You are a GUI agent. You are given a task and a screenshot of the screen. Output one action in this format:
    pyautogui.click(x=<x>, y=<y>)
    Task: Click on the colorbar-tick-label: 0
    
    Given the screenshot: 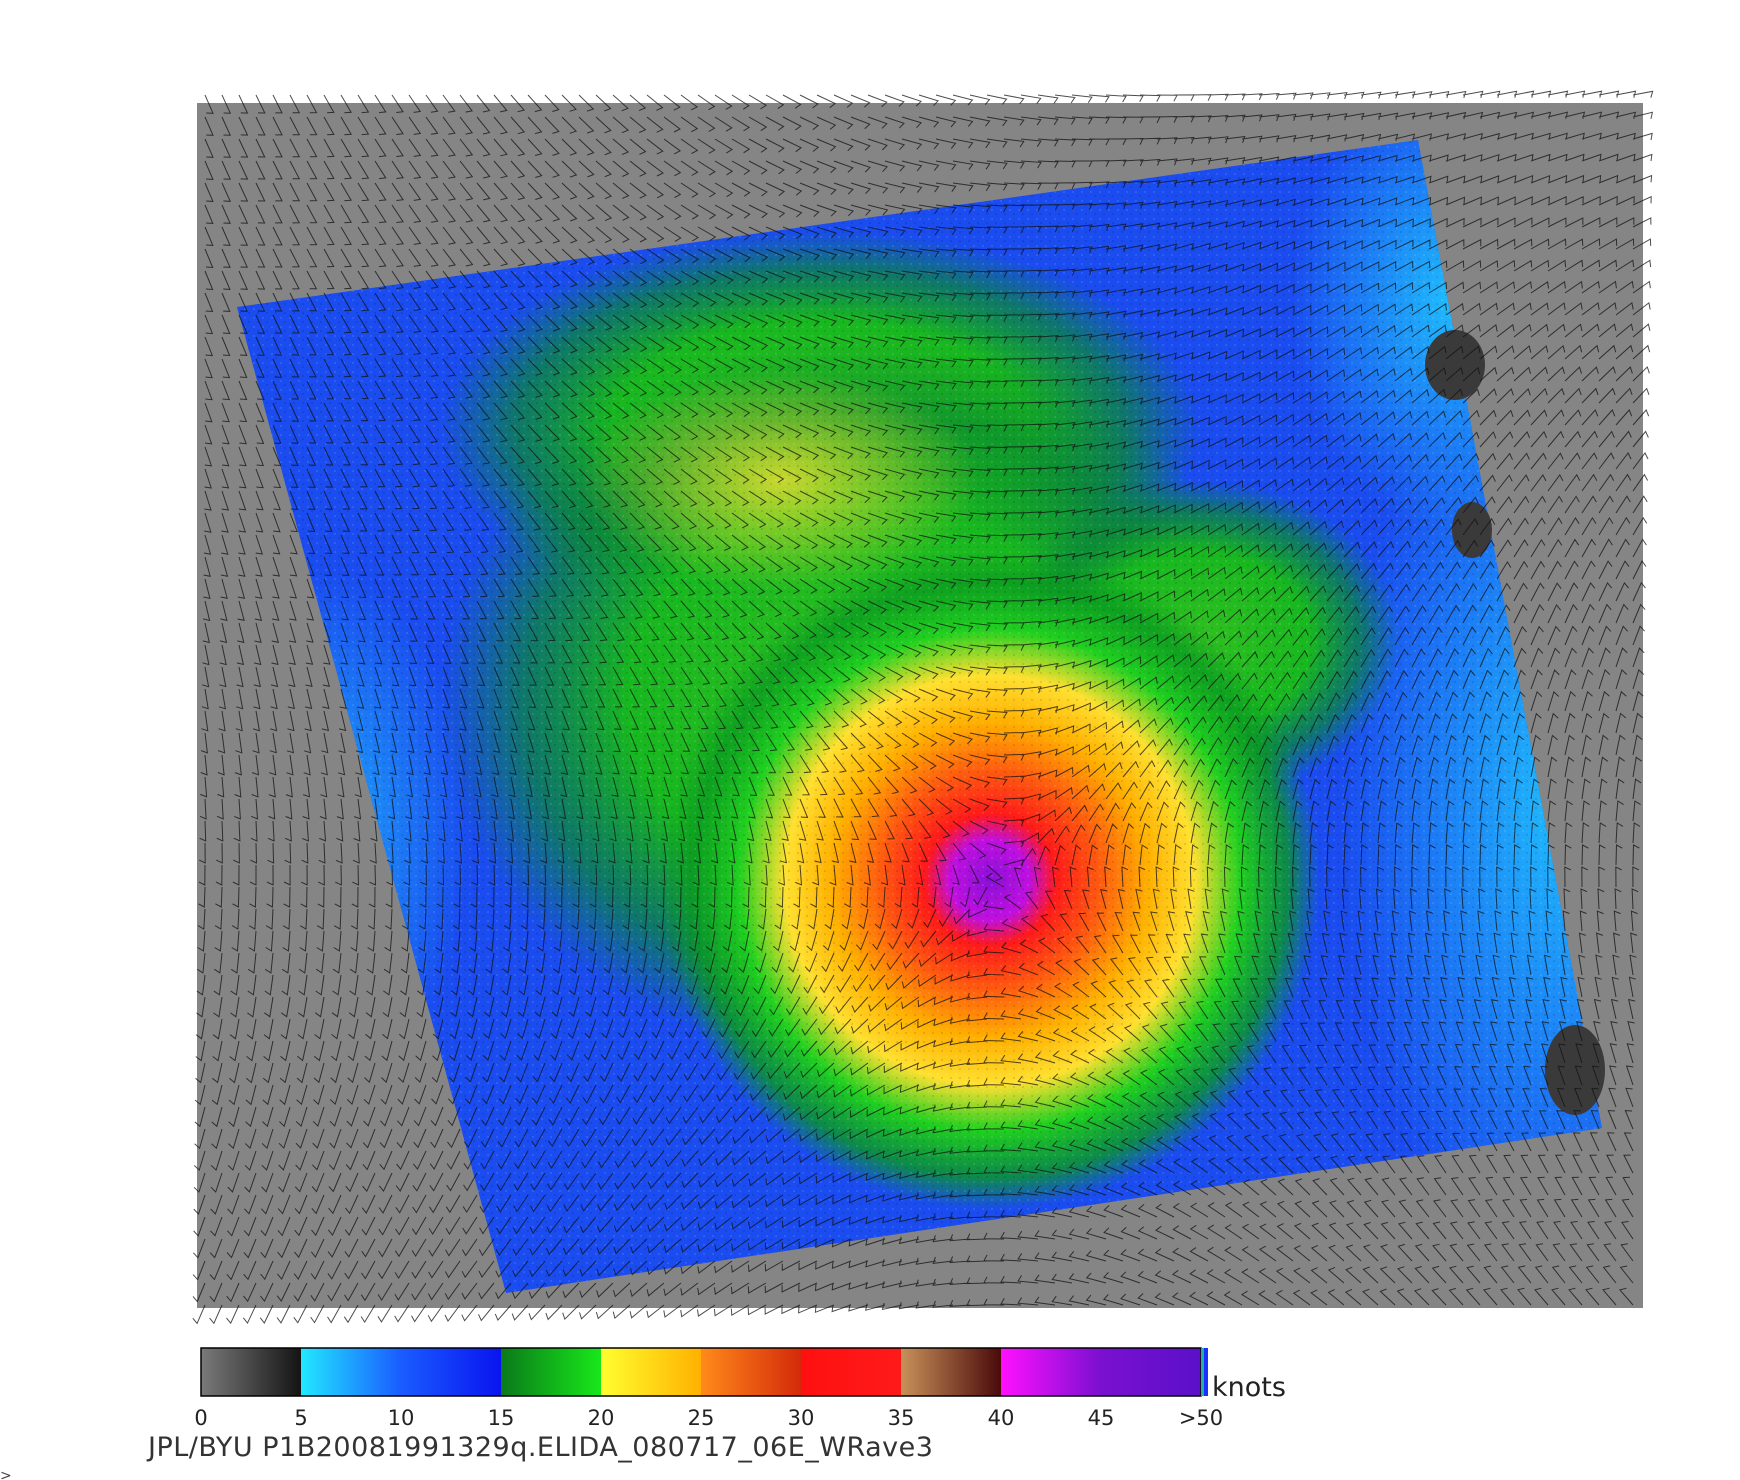 What is the action you would take?
    pyautogui.click(x=200, y=1418)
    